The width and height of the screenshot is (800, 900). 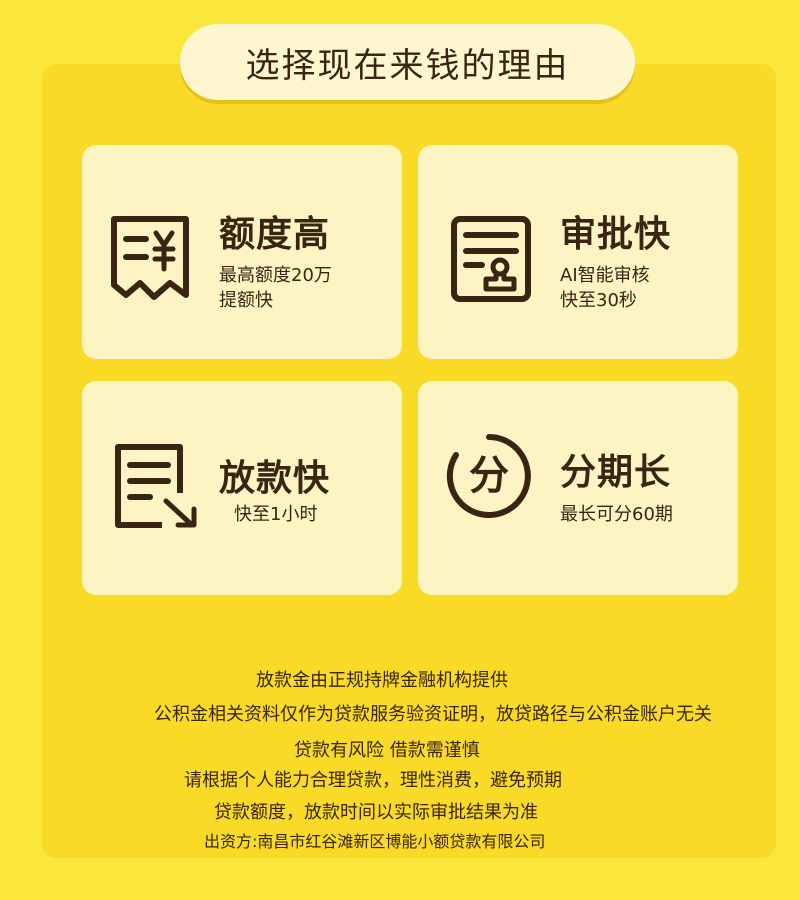 What do you see at coordinates (150, 258) in the screenshot?
I see `receipt-yuan-icon` at bounding box center [150, 258].